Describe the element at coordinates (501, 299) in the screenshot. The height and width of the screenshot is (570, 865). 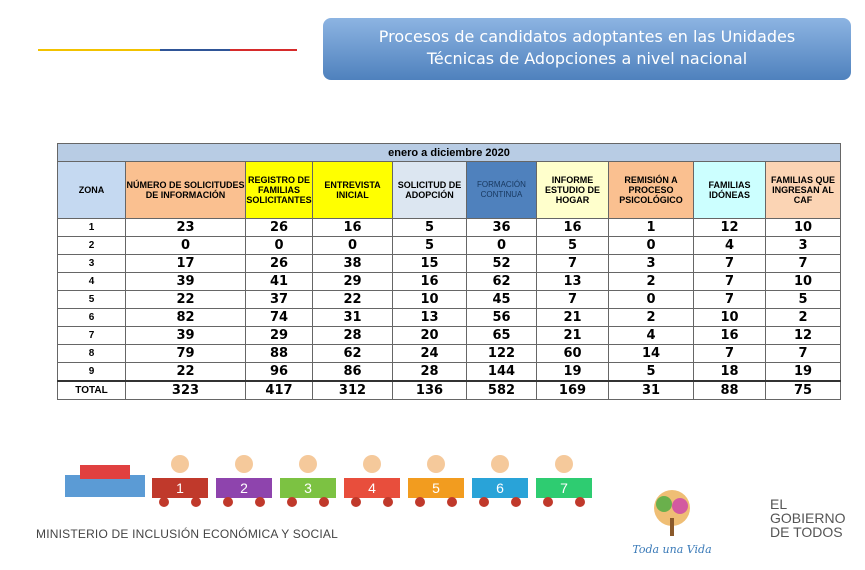
I see `cell: 45` at that location.